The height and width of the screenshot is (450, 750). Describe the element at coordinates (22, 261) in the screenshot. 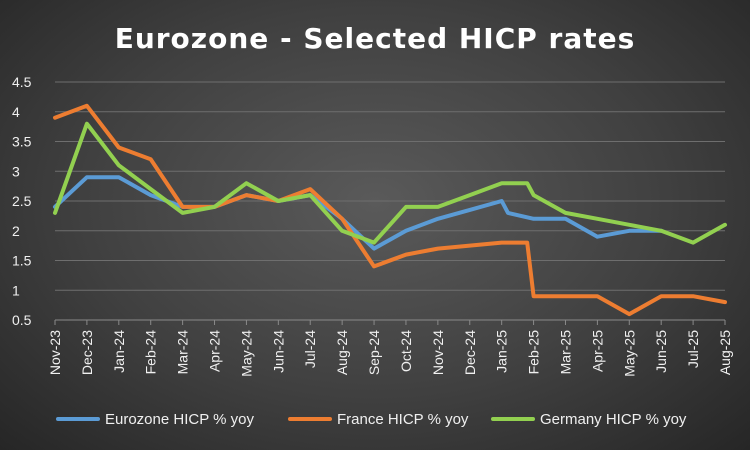

I see `y-tick-label: 1.5` at that location.